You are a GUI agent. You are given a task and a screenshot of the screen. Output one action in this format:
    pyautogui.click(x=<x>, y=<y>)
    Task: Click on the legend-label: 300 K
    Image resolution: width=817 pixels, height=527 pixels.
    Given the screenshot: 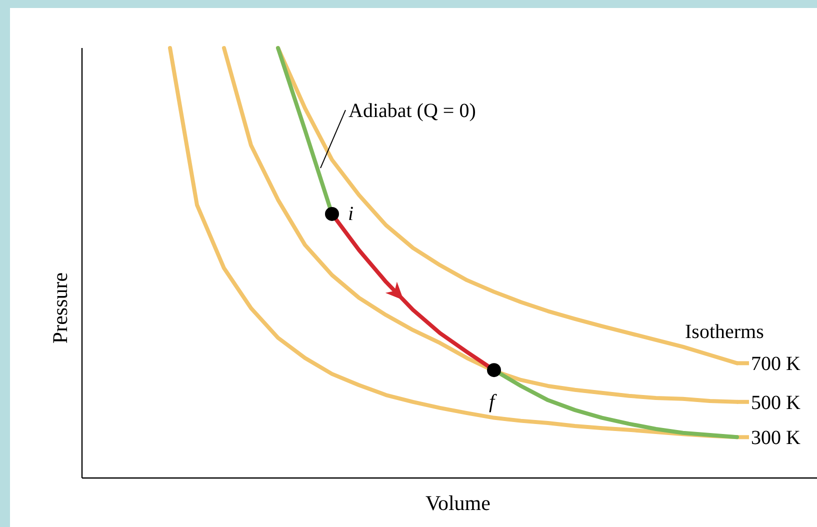 What is the action you would take?
    pyautogui.click(x=776, y=438)
    